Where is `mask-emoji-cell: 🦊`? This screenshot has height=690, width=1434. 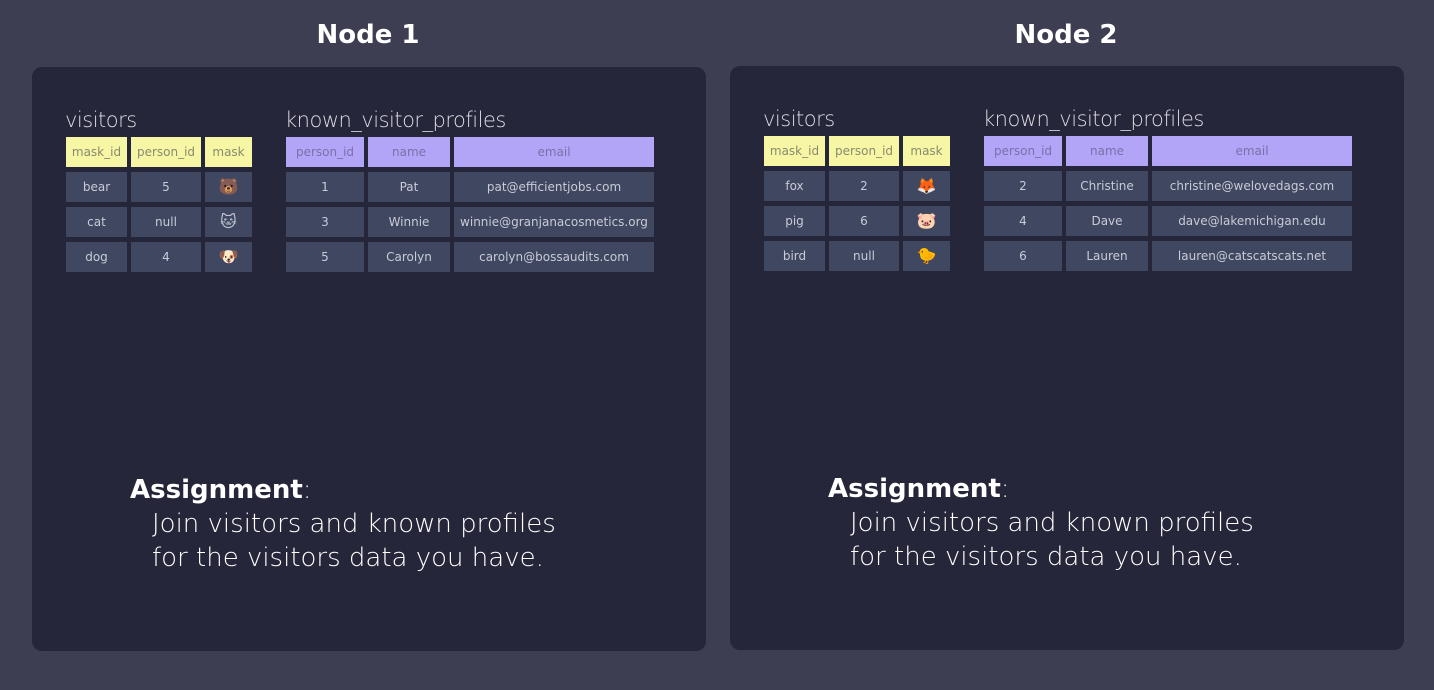
mask-emoji-cell: 🦊 is located at coordinates (926, 186).